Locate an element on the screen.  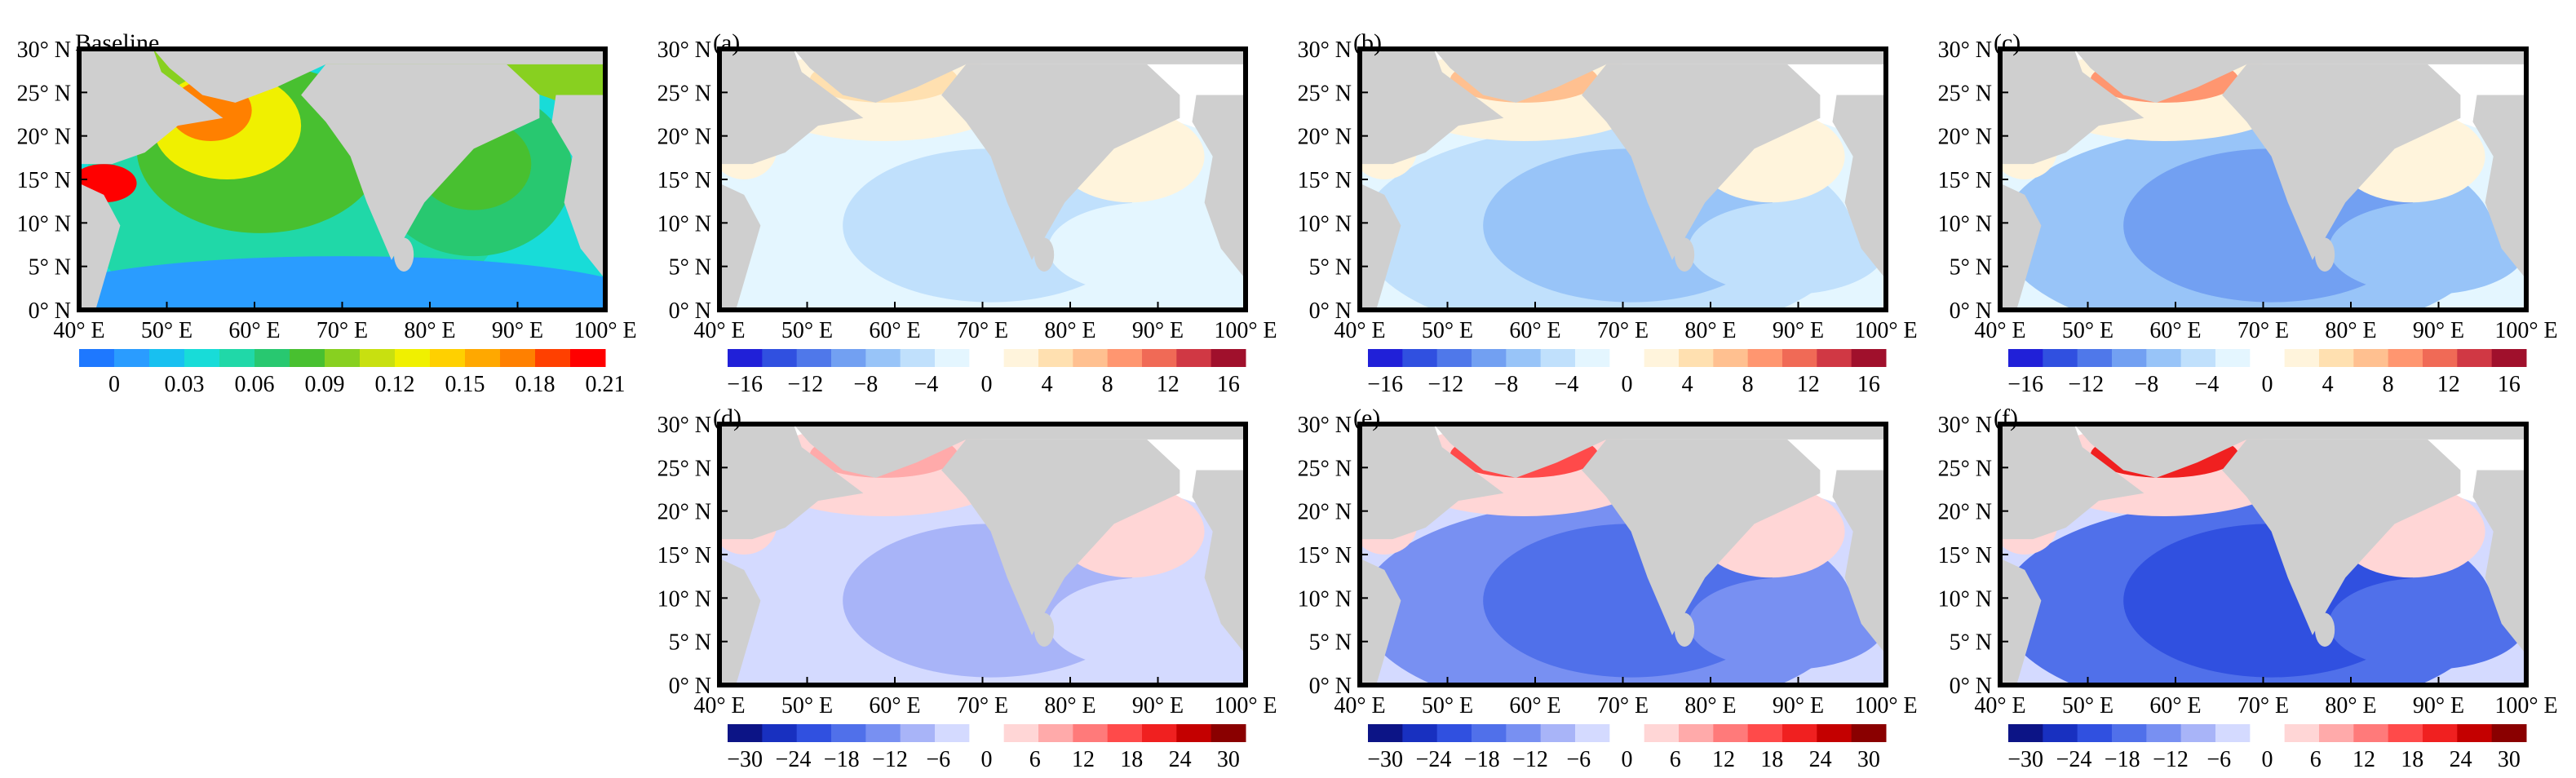
colorbar-tick-label: 16 is located at coordinates (1868, 384).